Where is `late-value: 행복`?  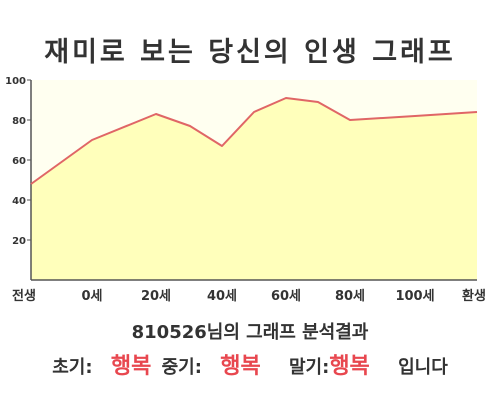
late-value: 행복 is located at coordinates (349, 366).